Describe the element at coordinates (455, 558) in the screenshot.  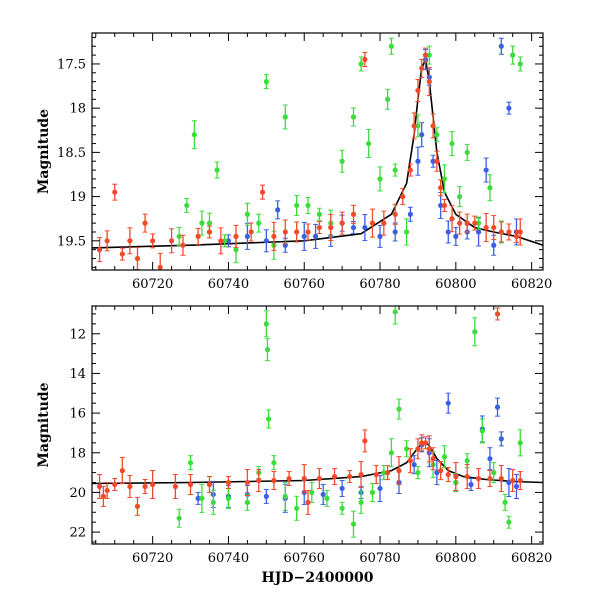
I see `x-tick-label: 60800` at that location.